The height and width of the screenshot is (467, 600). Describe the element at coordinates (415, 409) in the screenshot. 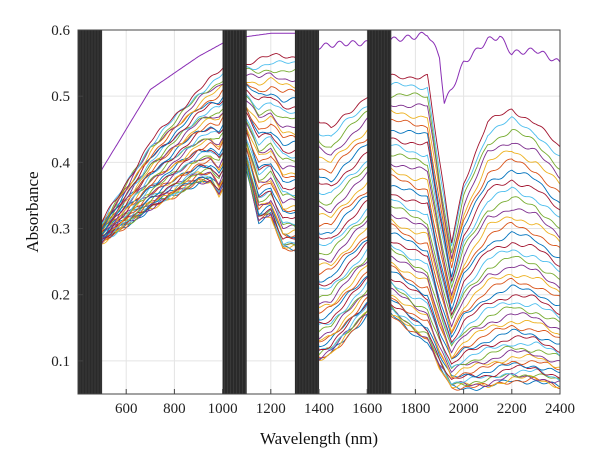

I see `x-tick-label: 1800` at that location.